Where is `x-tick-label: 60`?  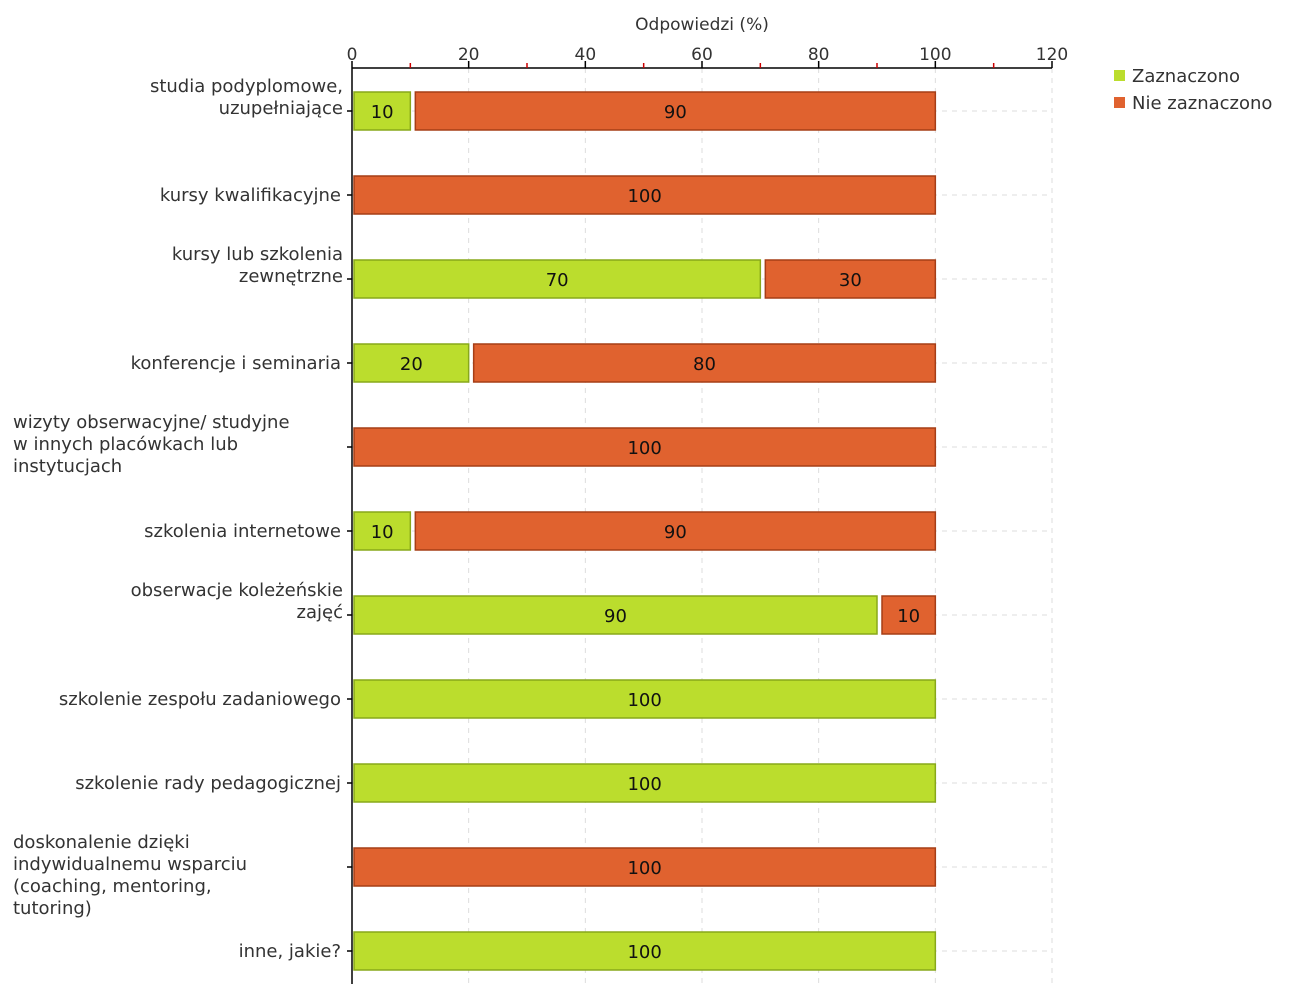 x-tick-label: 60 is located at coordinates (702, 55).